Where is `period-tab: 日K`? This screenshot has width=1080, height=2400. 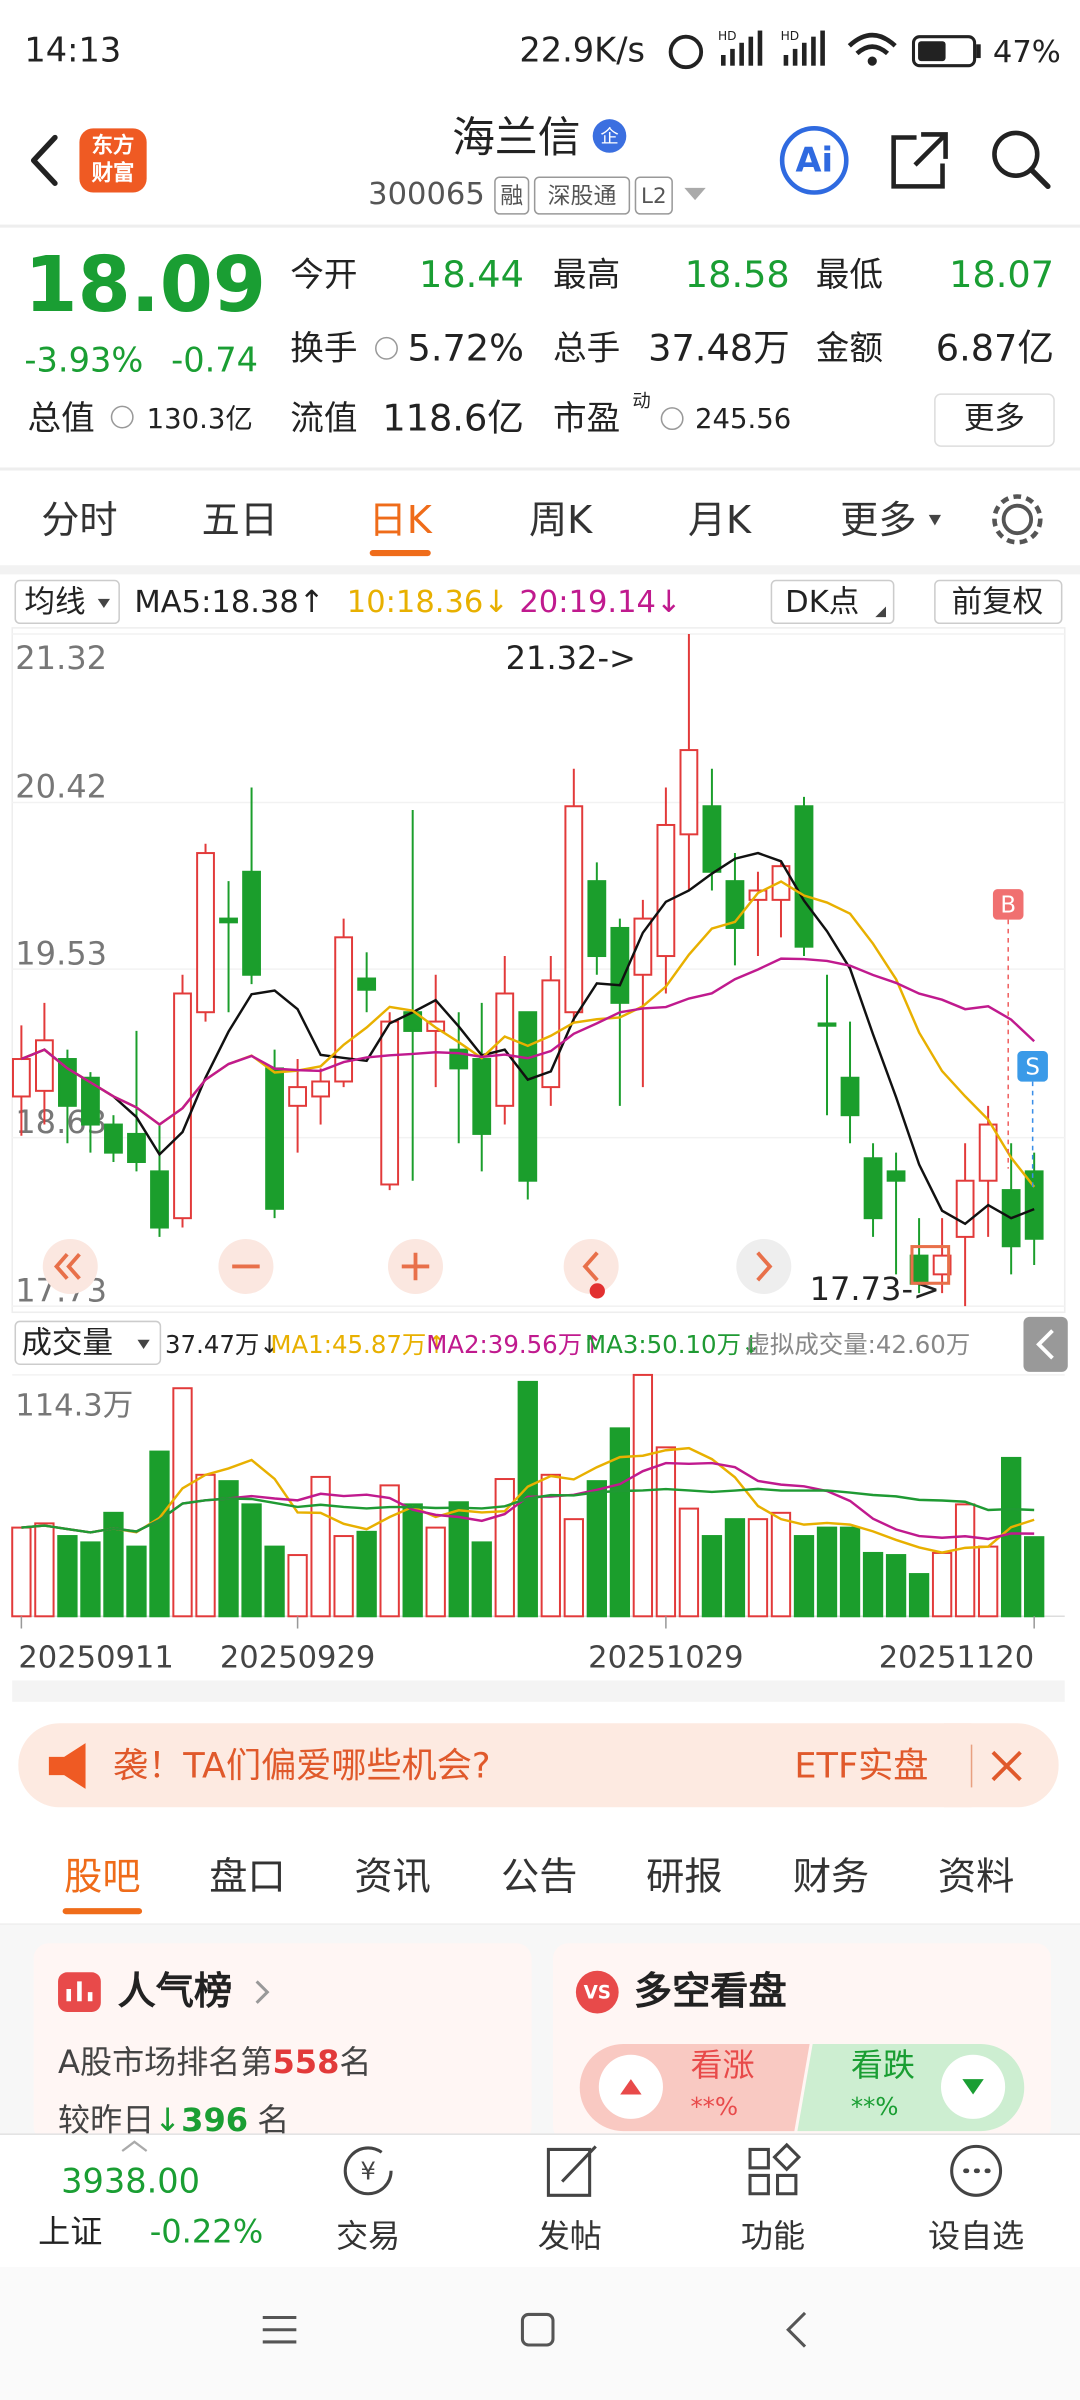
period-tab: 日K is located at coordinates (401, 521).